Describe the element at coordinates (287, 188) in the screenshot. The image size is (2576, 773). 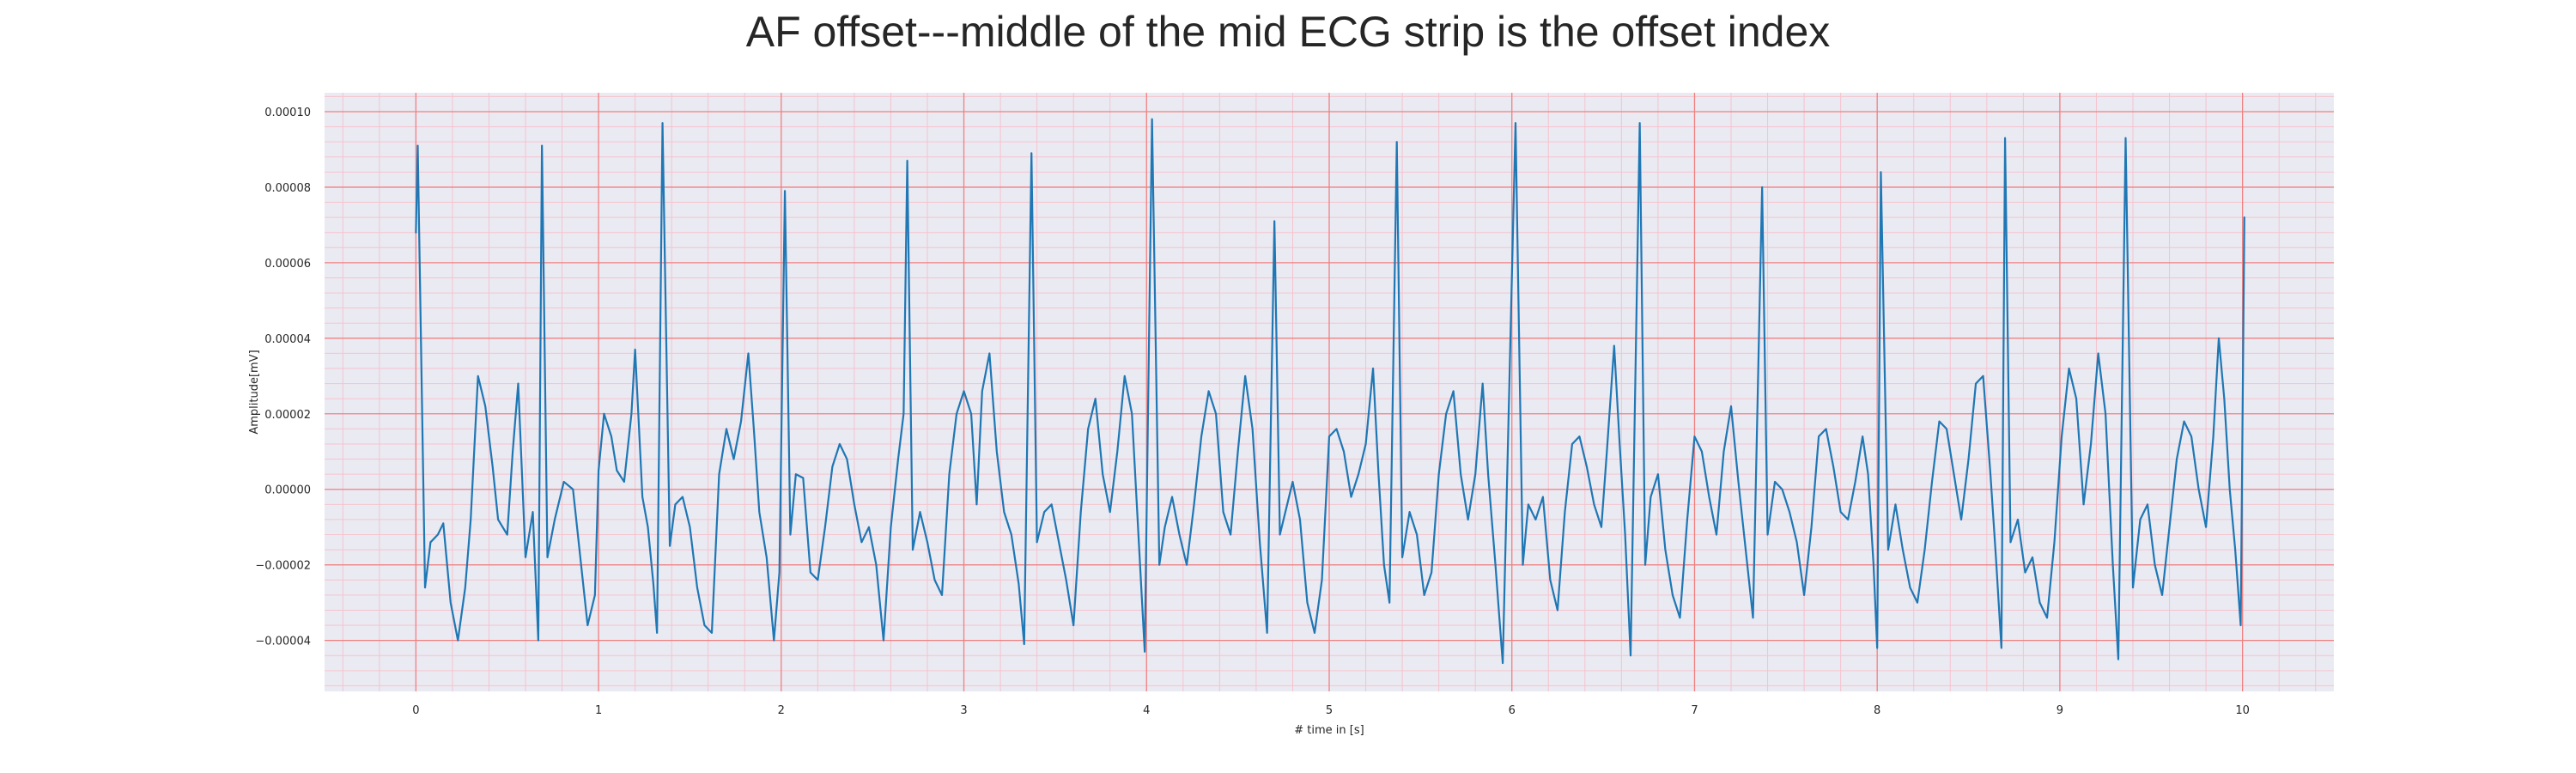
I see `y-tick-label: 0.00008` at that location.